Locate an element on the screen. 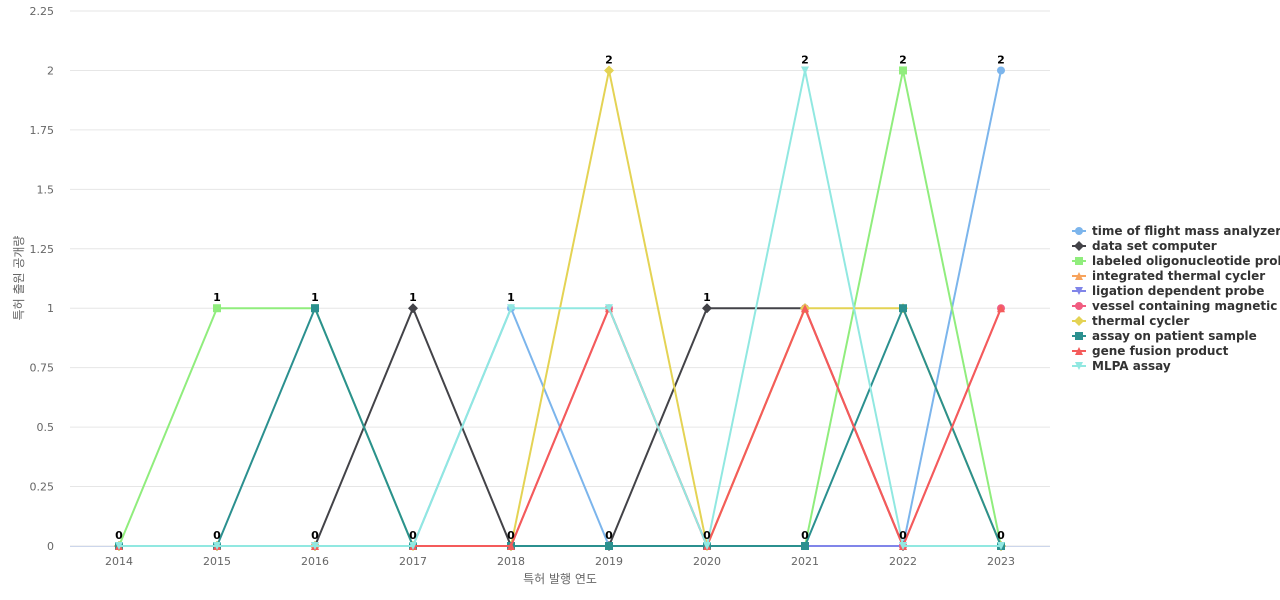  y-tick-label: 2 is located at coordinates (50, 70).